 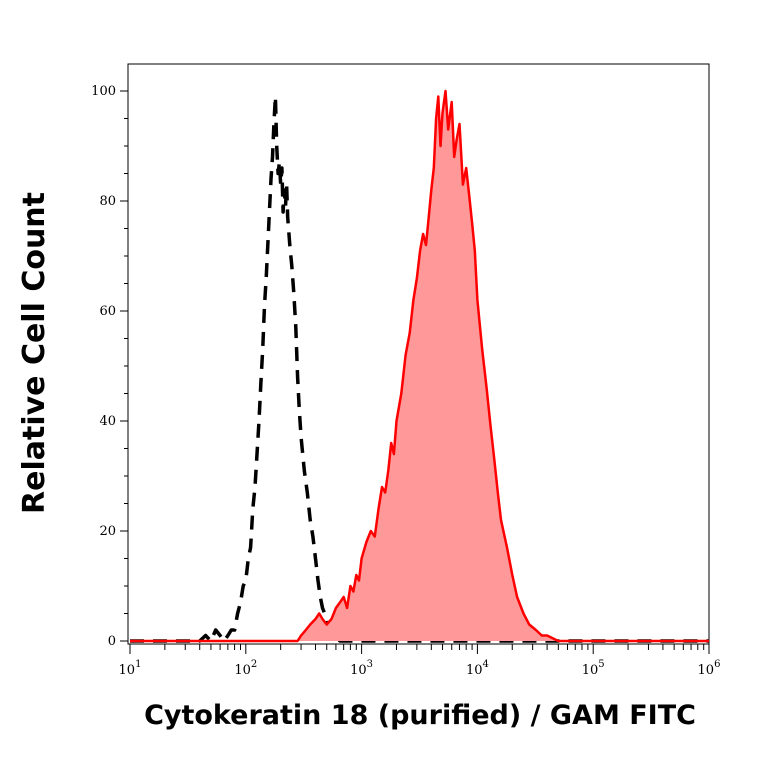 What do you see at coordinates (107, 531) in the screenshot?
I see `y-tick-label: 20` at bounding box center [107, 531].